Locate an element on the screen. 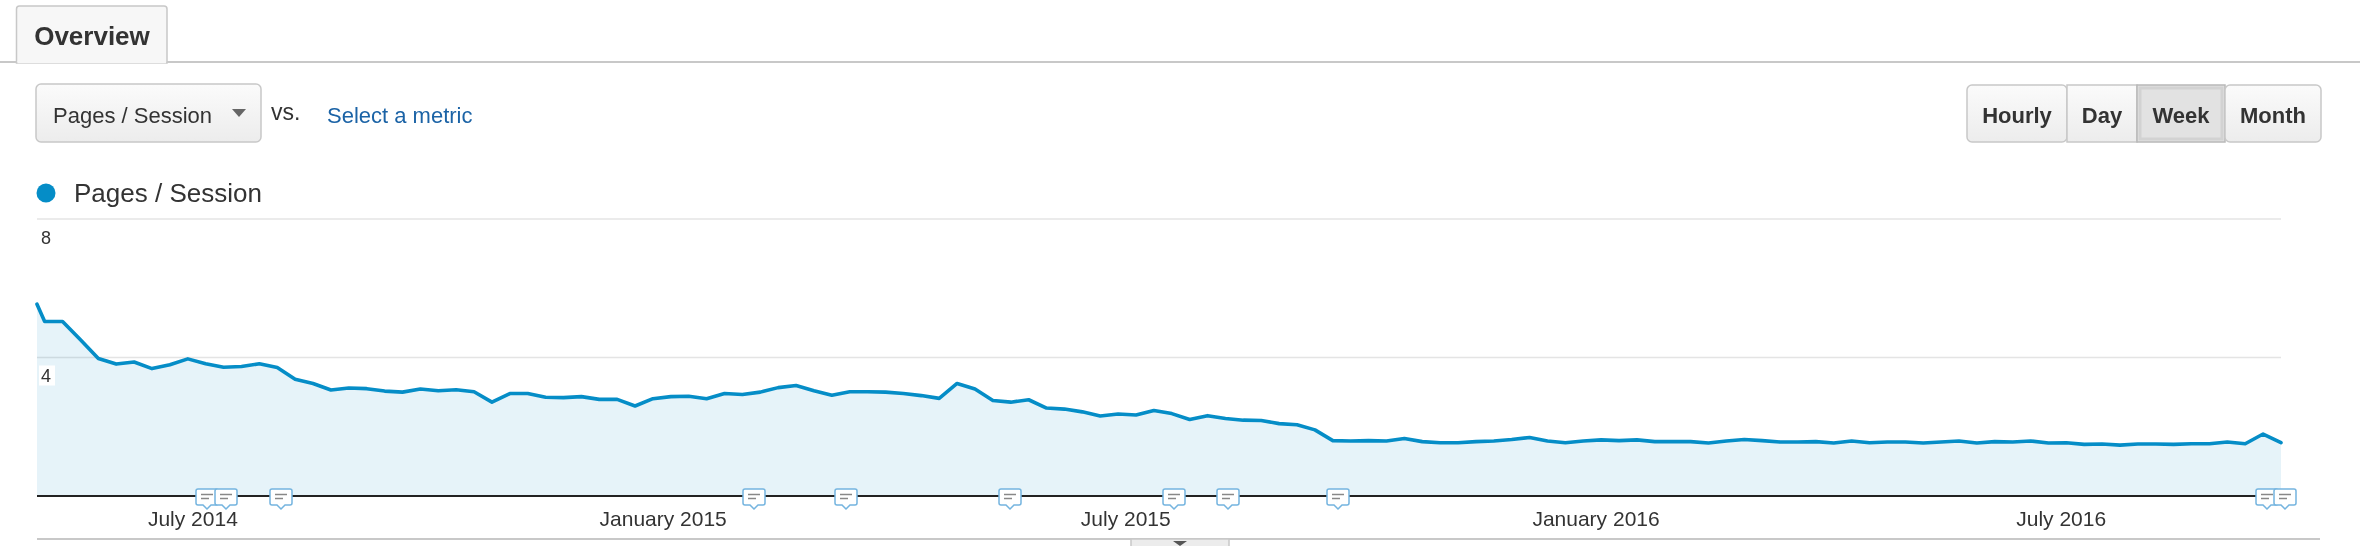 This screenshot has height=546, width=2360. chart-title: Overview is located at coordinates (92, 36).